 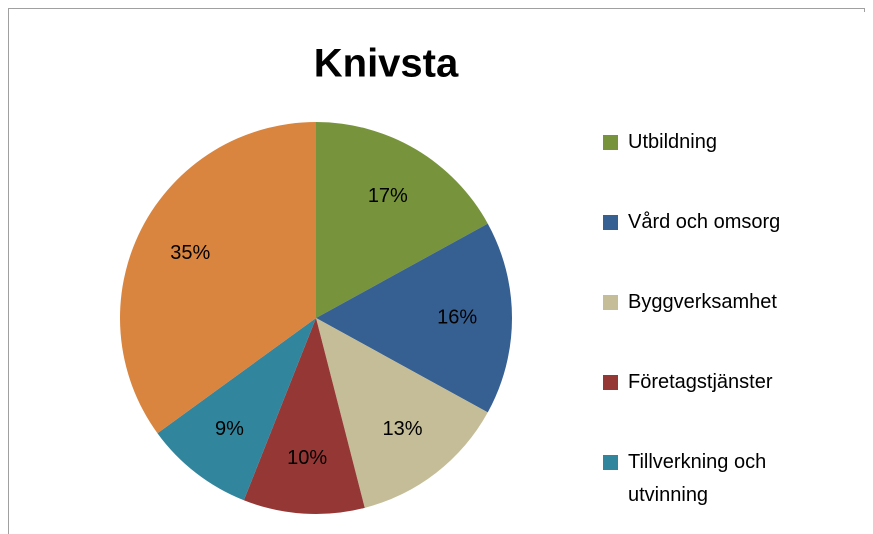 I want to click on legend-label: Tillverkning och utvinning, so click(x=697, y=478).